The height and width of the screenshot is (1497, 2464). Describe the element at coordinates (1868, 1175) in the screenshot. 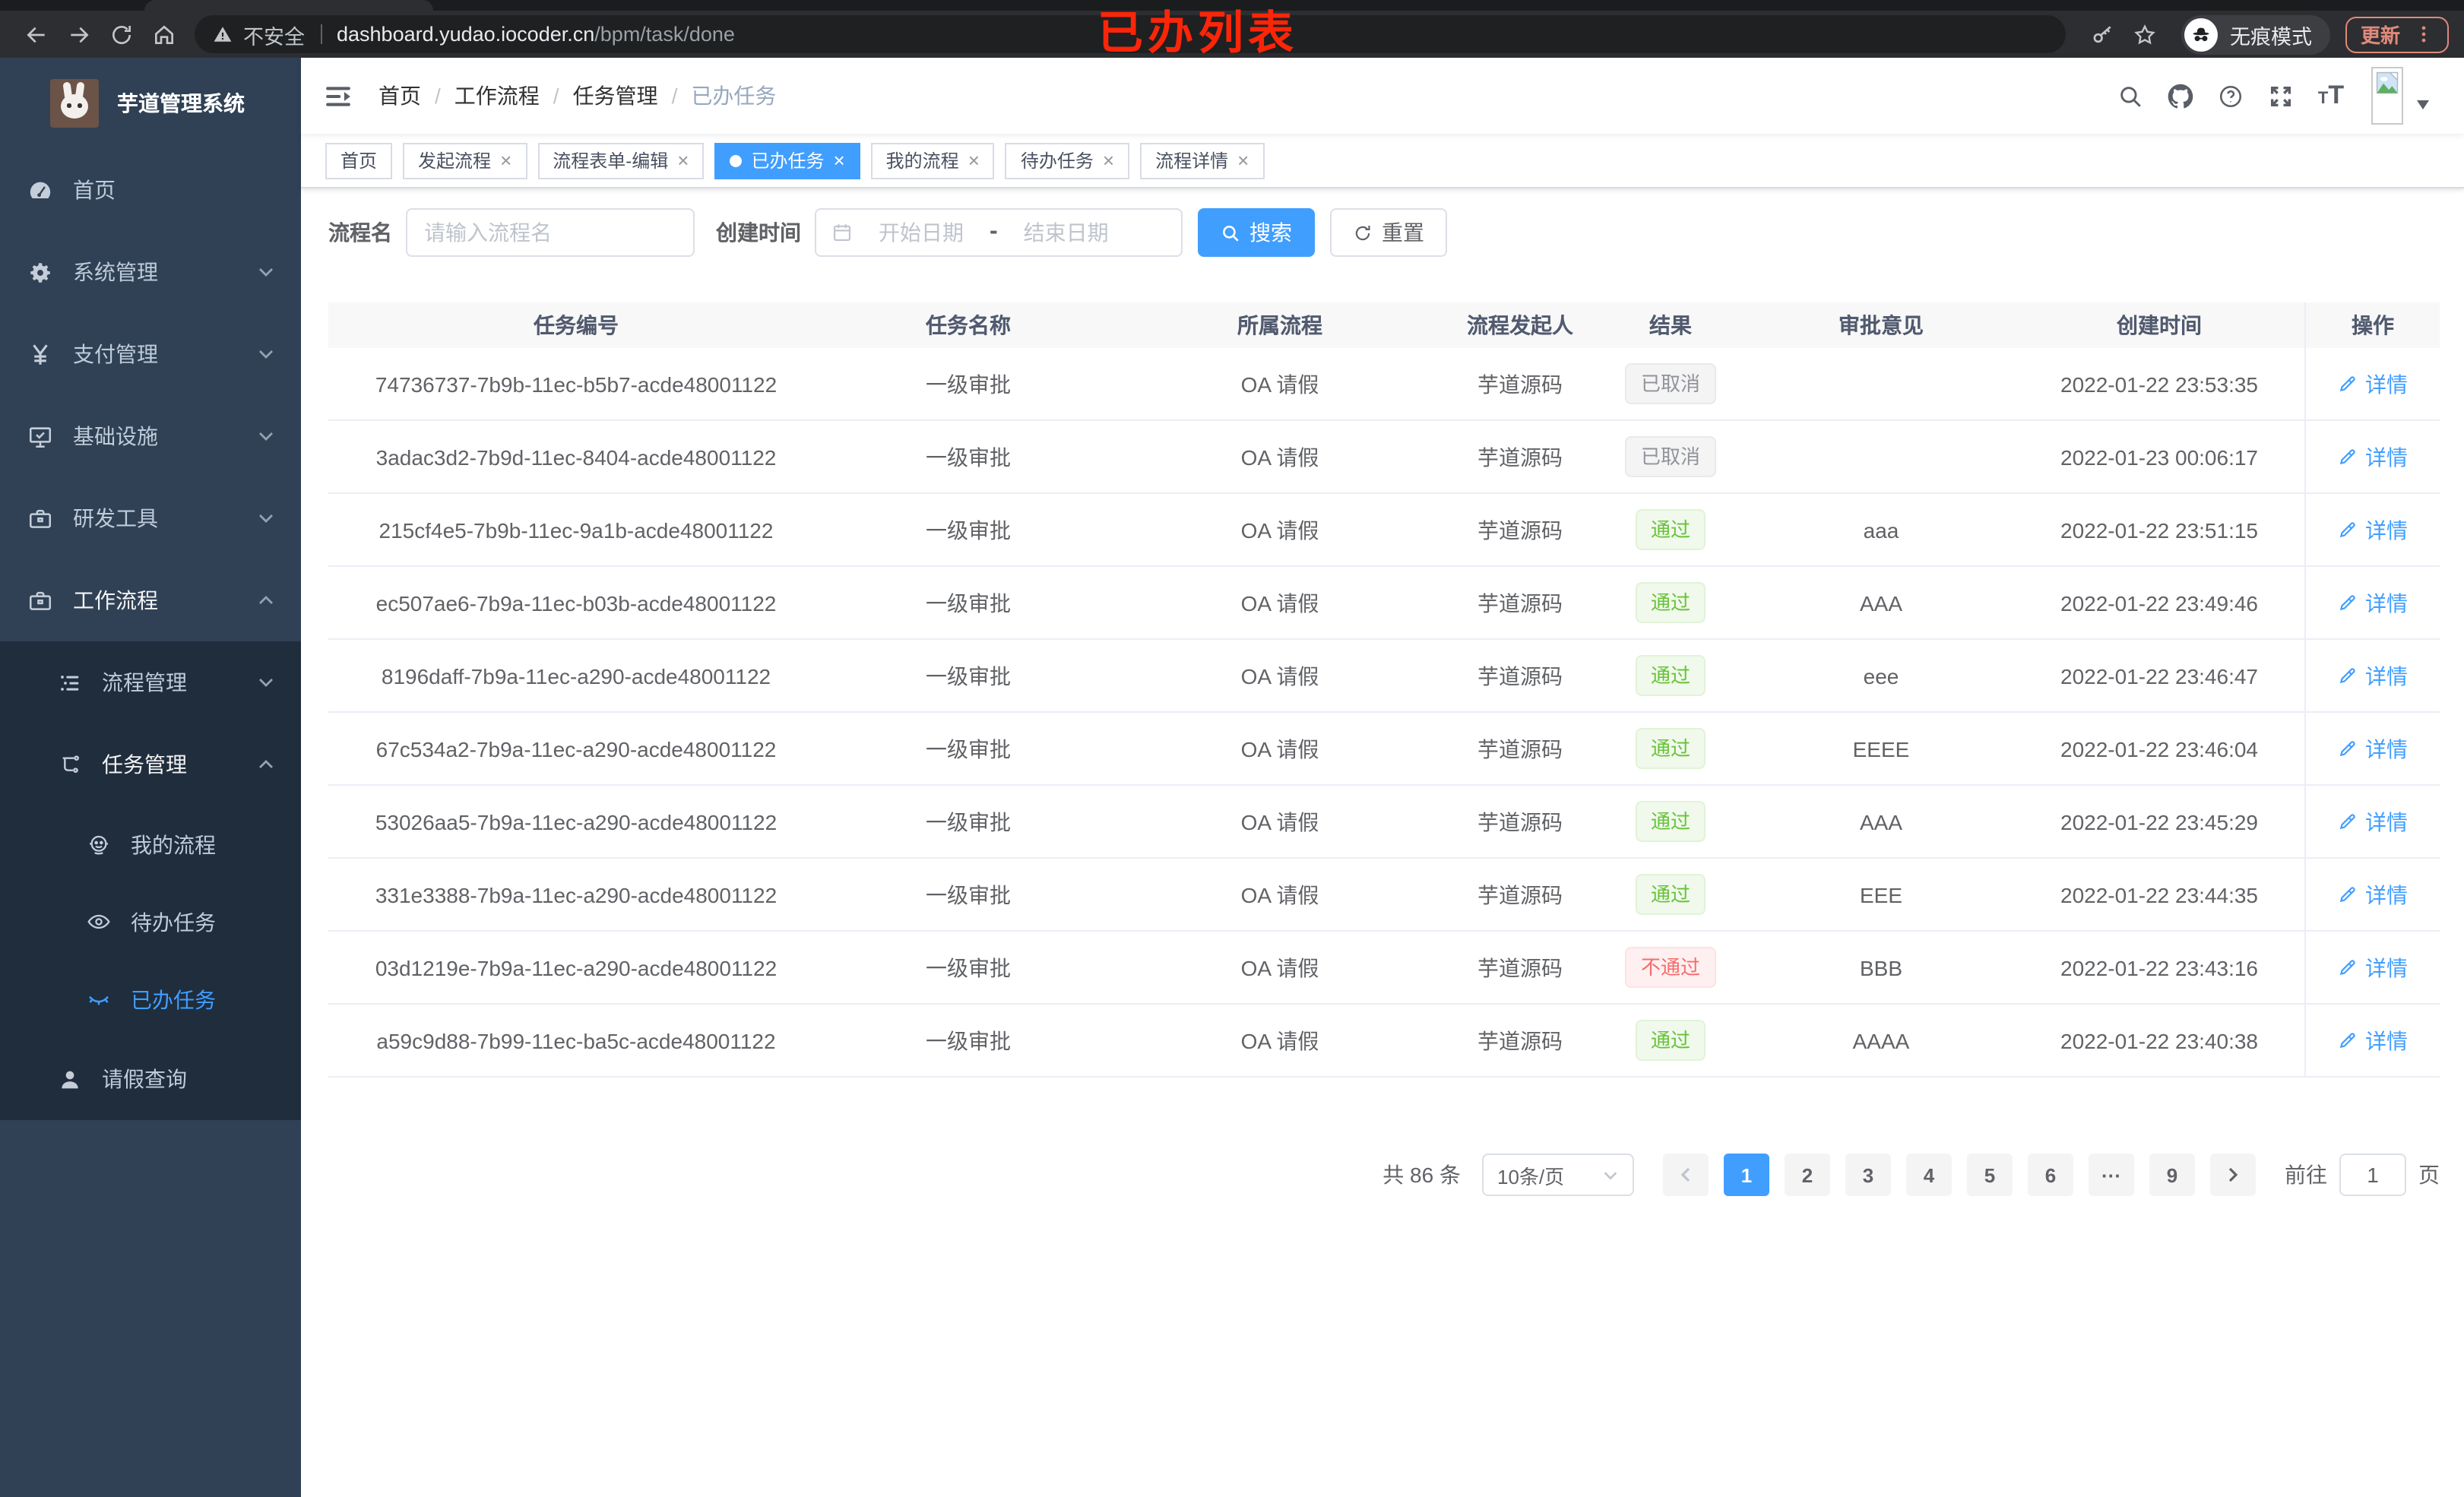

I see `page-button-3: 3` at that location.